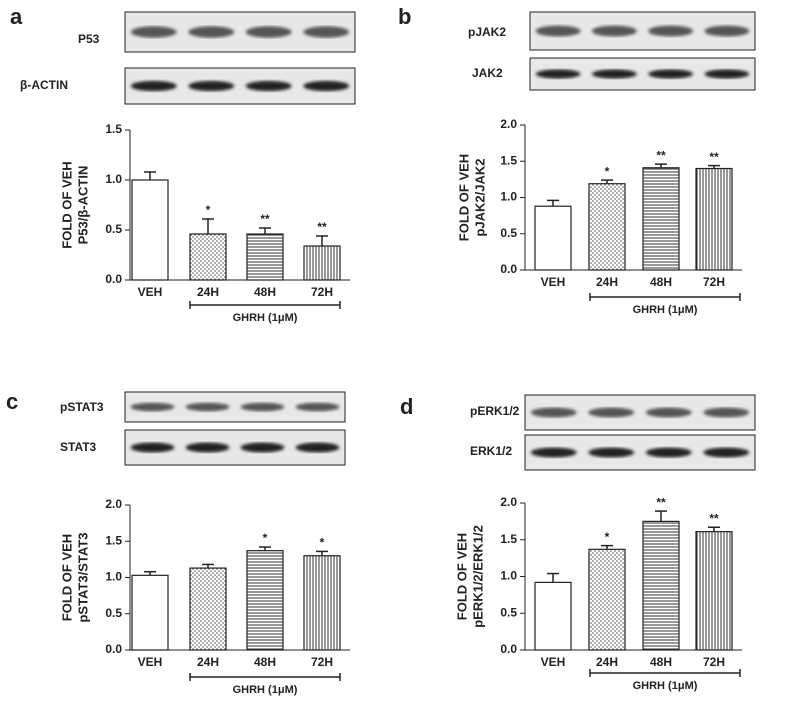  Describe the element at coordinates (82, 577) in the screenshot. I see `y-axis-label: pSTAT3/STAT3` at that location.